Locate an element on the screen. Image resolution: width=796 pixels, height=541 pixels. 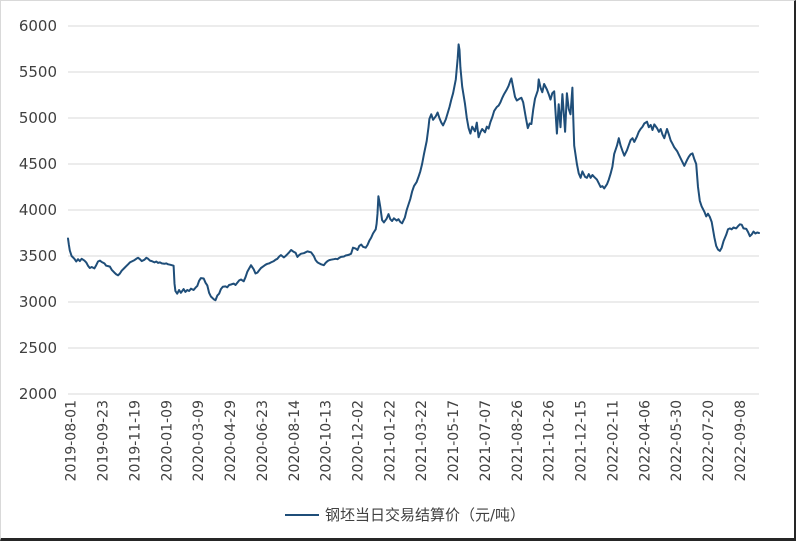
x-tick-label: 2021-03-22 is located at coordinates (422, 440).